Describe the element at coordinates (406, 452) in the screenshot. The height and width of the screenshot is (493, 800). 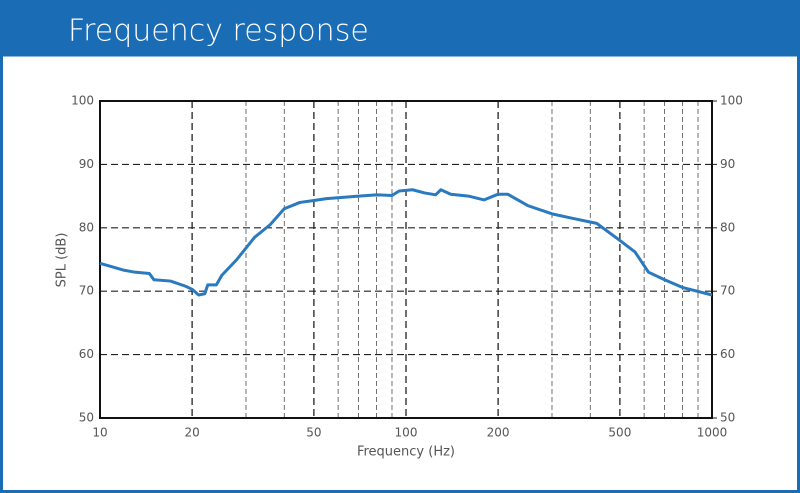
I see `x-axis-label: Frequency (Hz)` at that location.